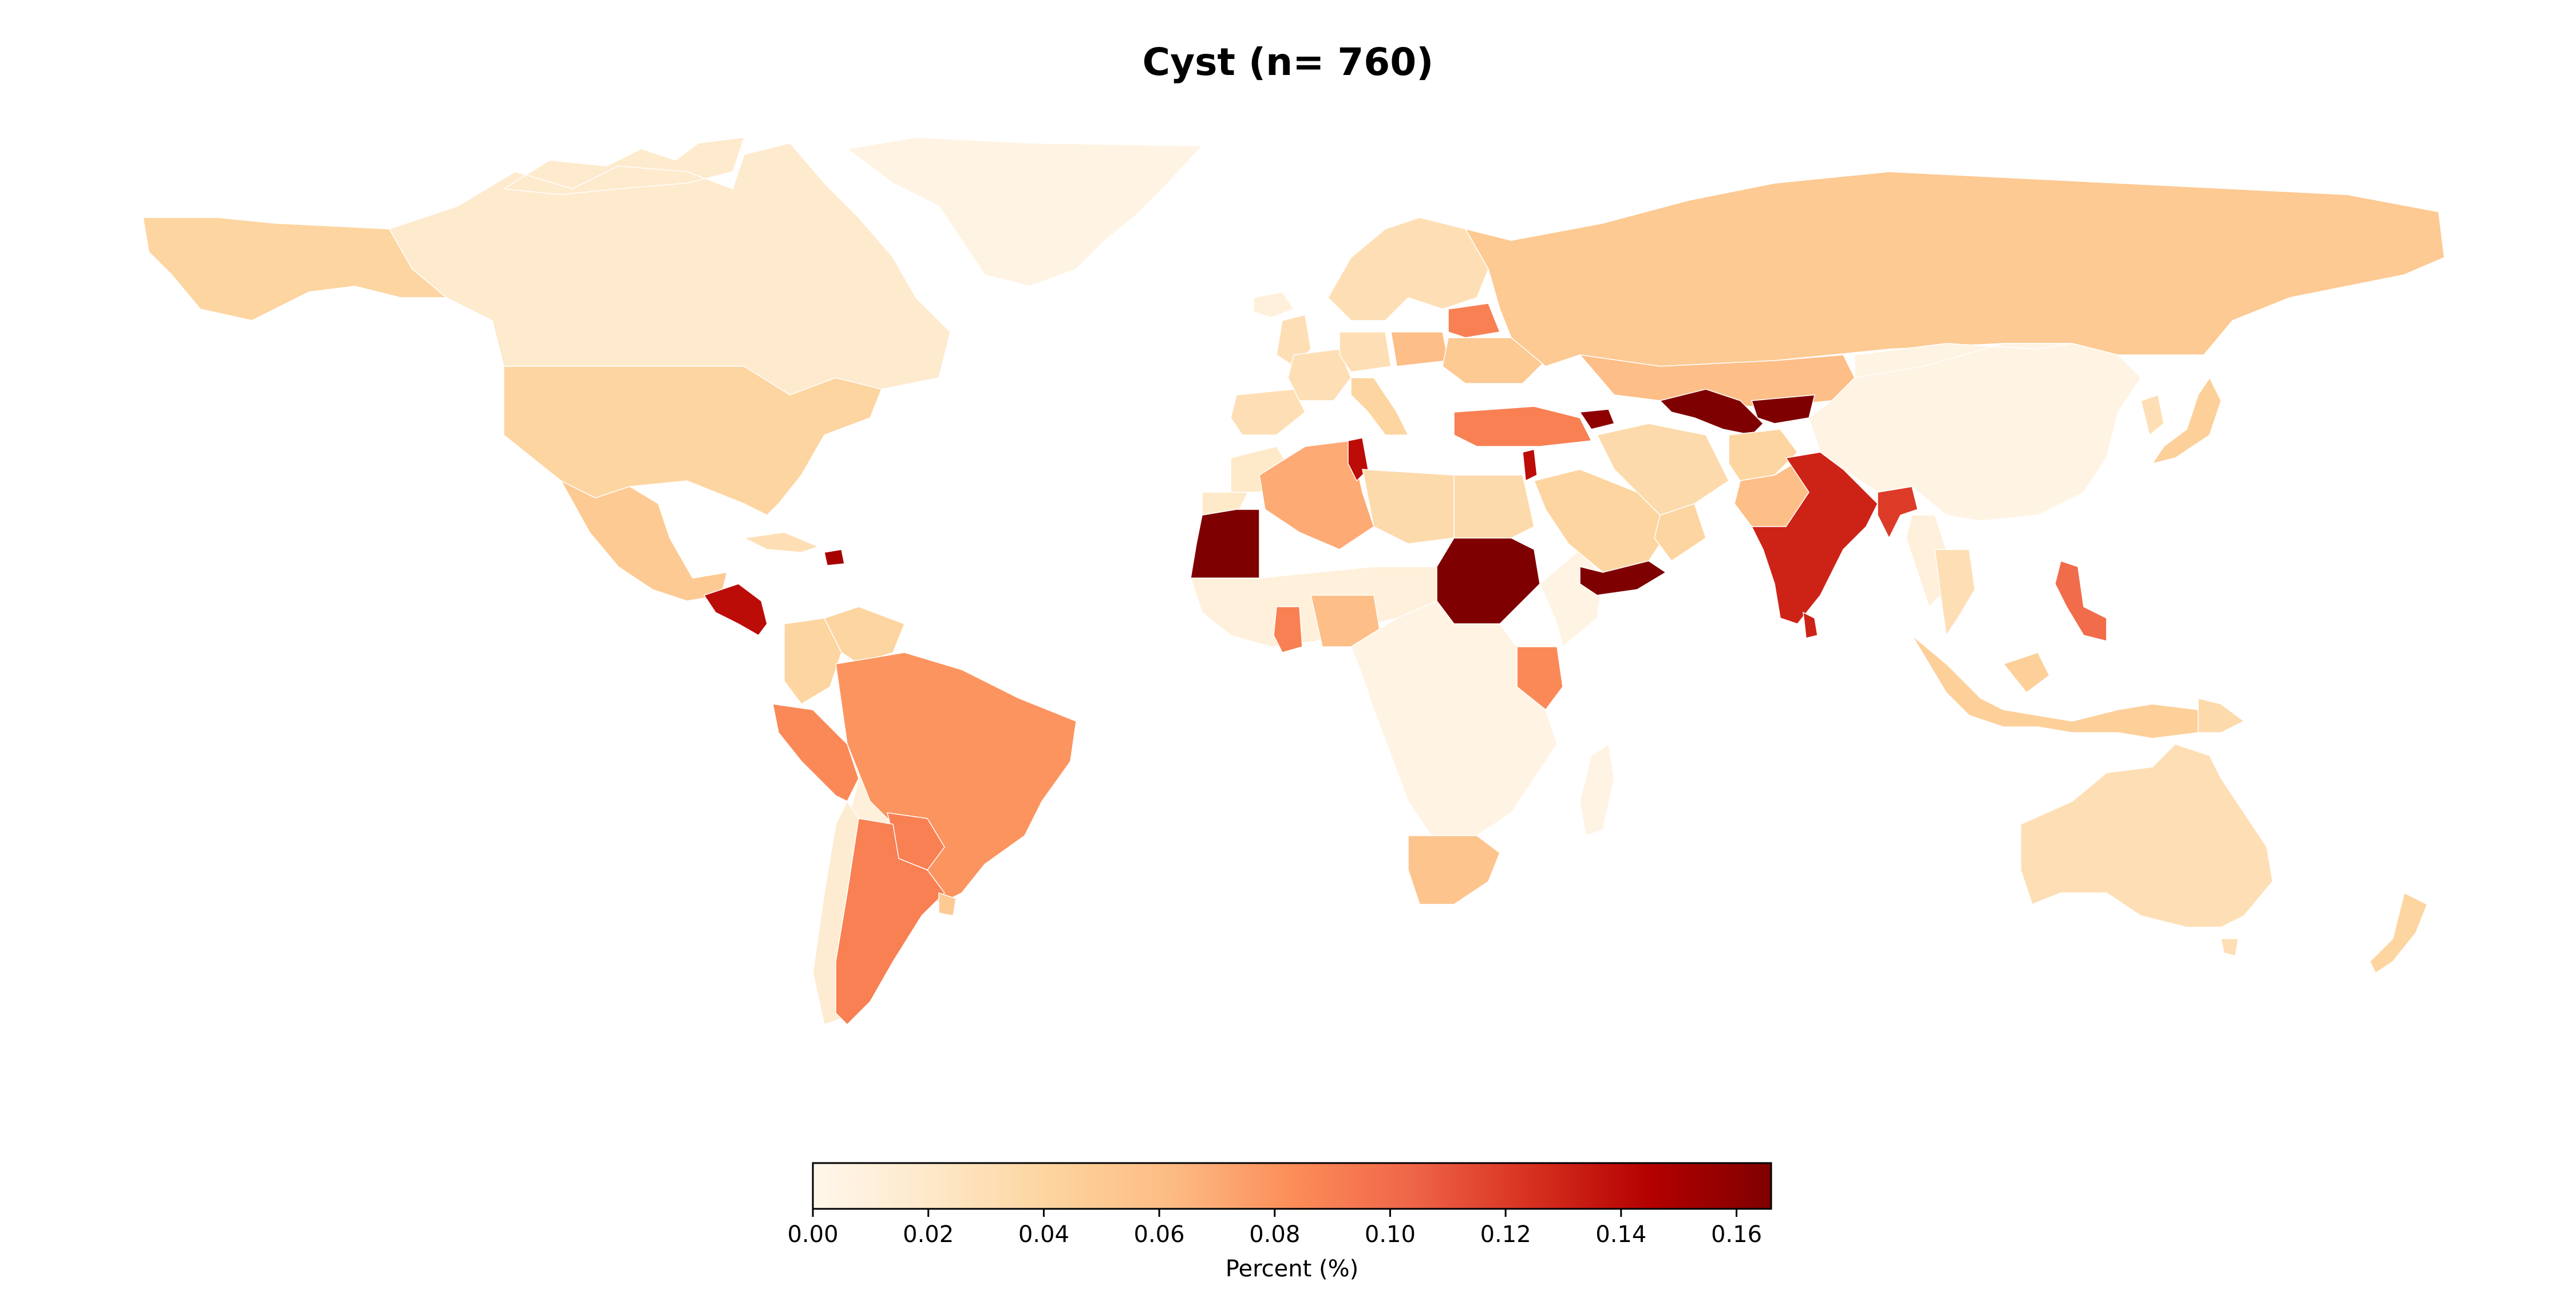 The image size is (2576, 1305). I want to click on country-russia, so click(1954, 269).